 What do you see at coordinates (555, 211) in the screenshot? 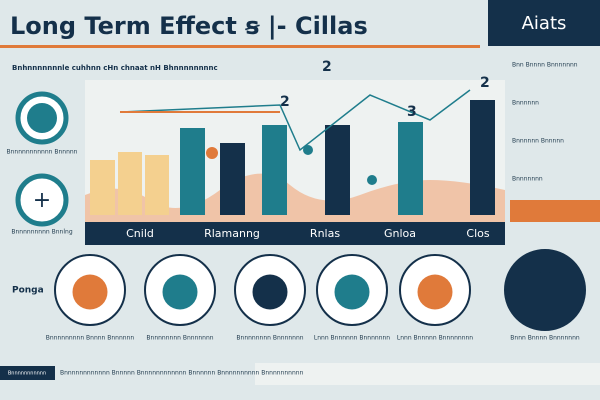
I see `note-box` at bounding box center [555, 211].